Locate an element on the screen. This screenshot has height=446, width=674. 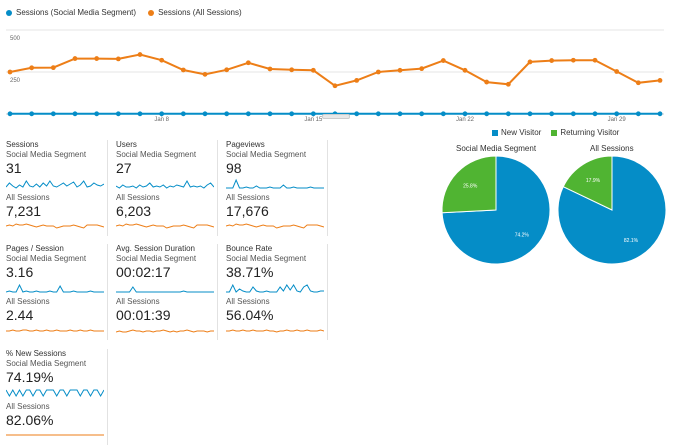
metric-title: Pages / Session is located at coordinates (35, 248).